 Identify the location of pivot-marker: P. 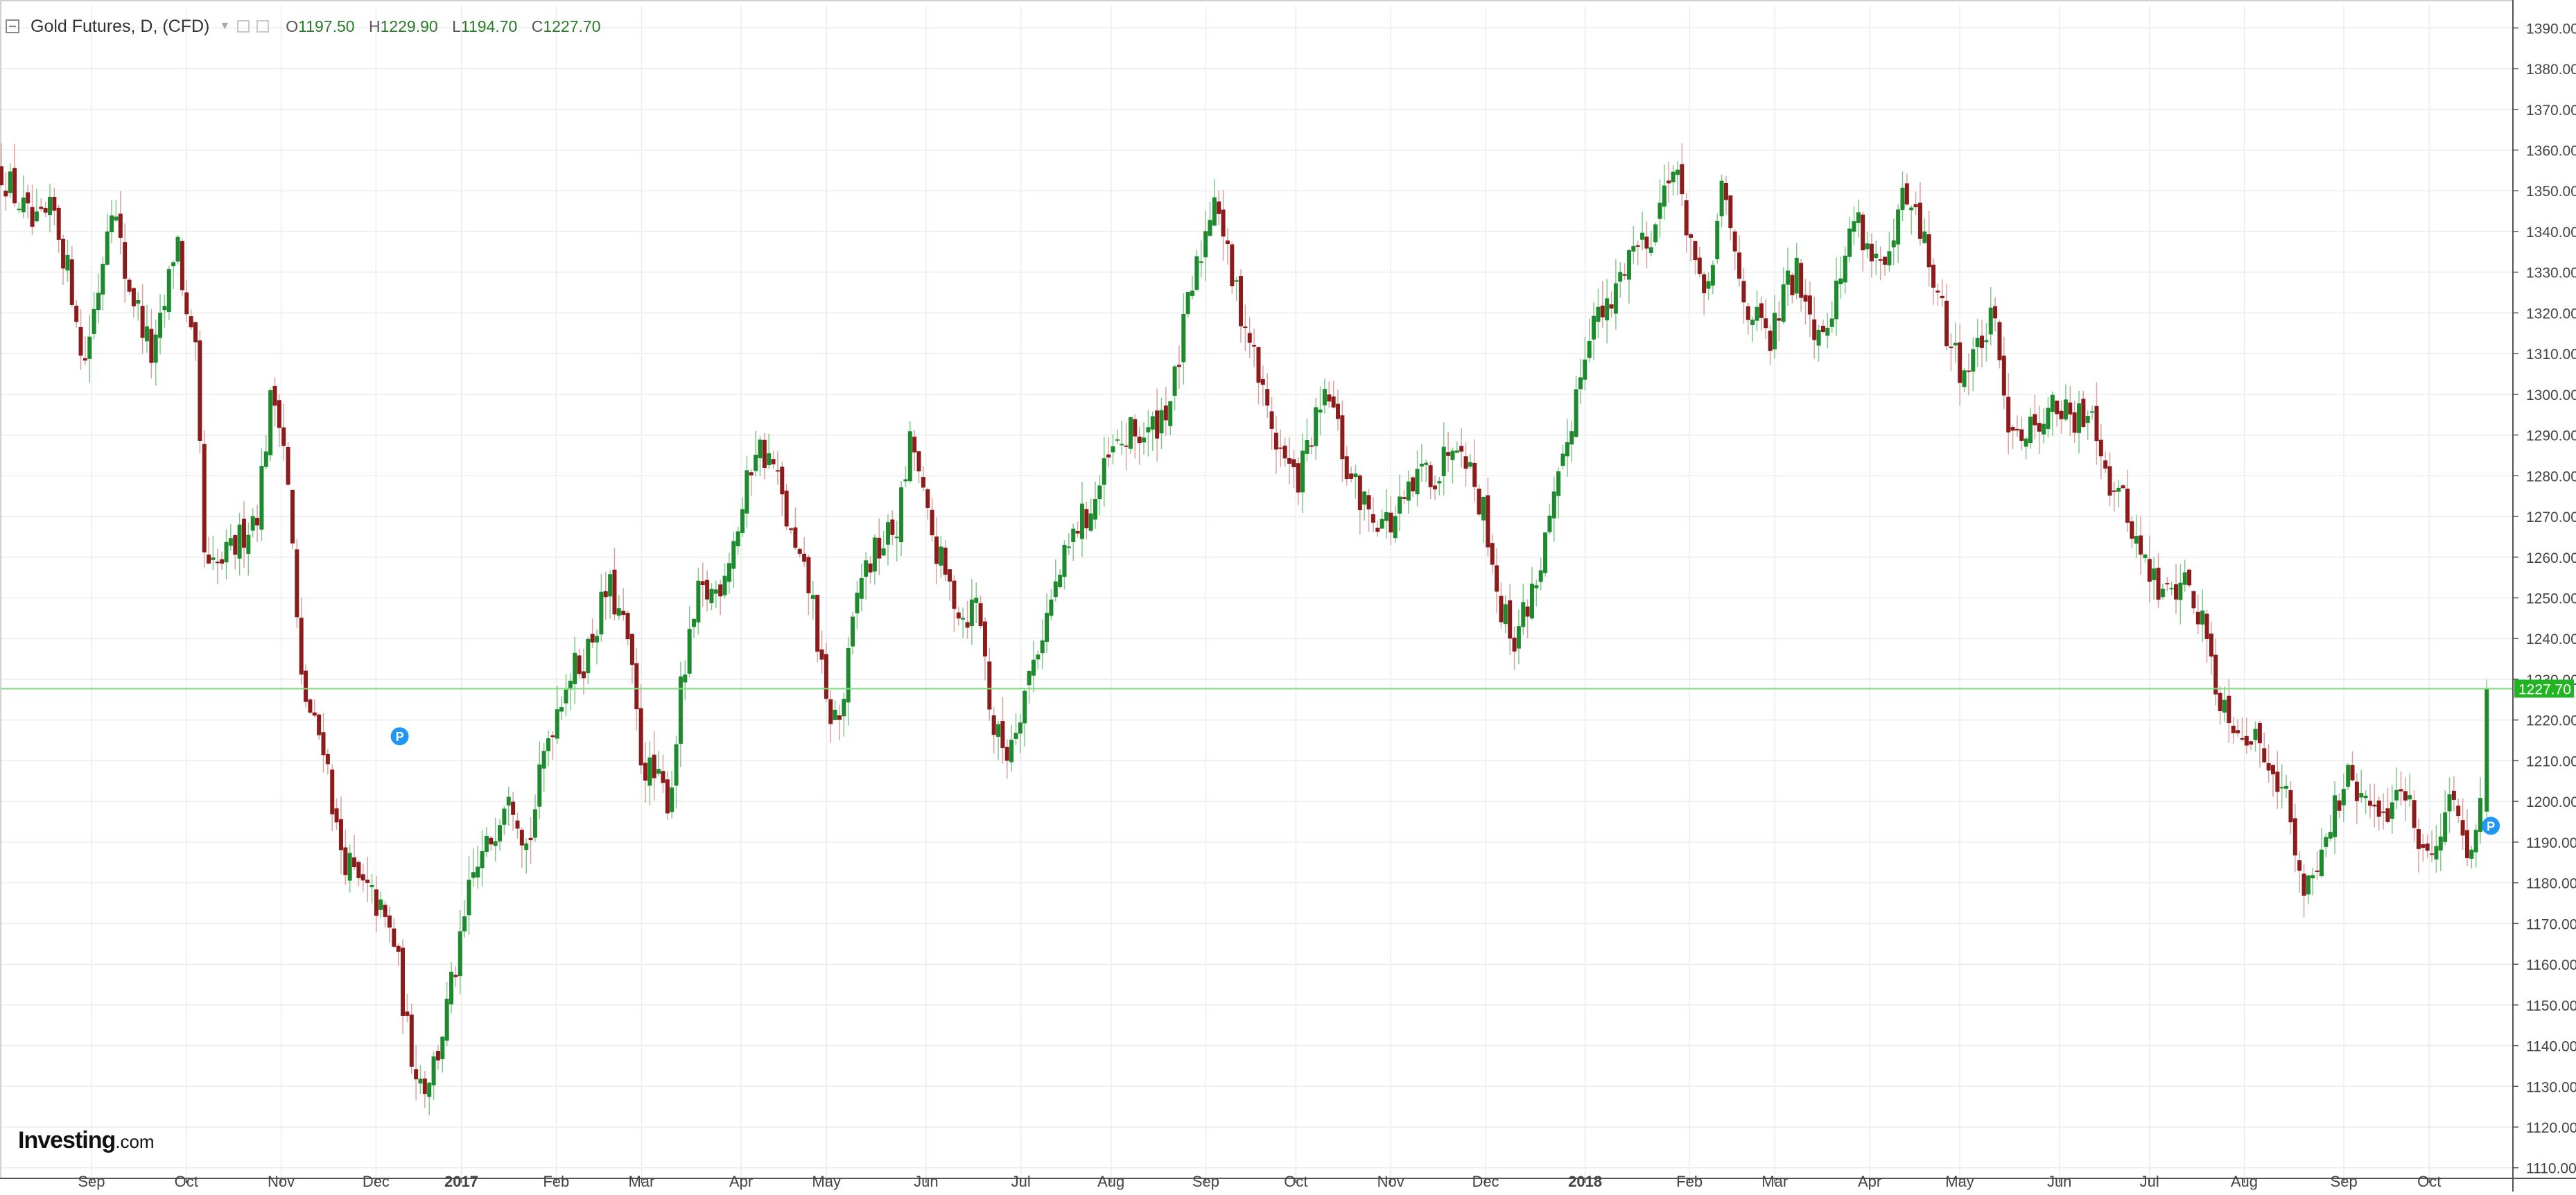
(399, 736).